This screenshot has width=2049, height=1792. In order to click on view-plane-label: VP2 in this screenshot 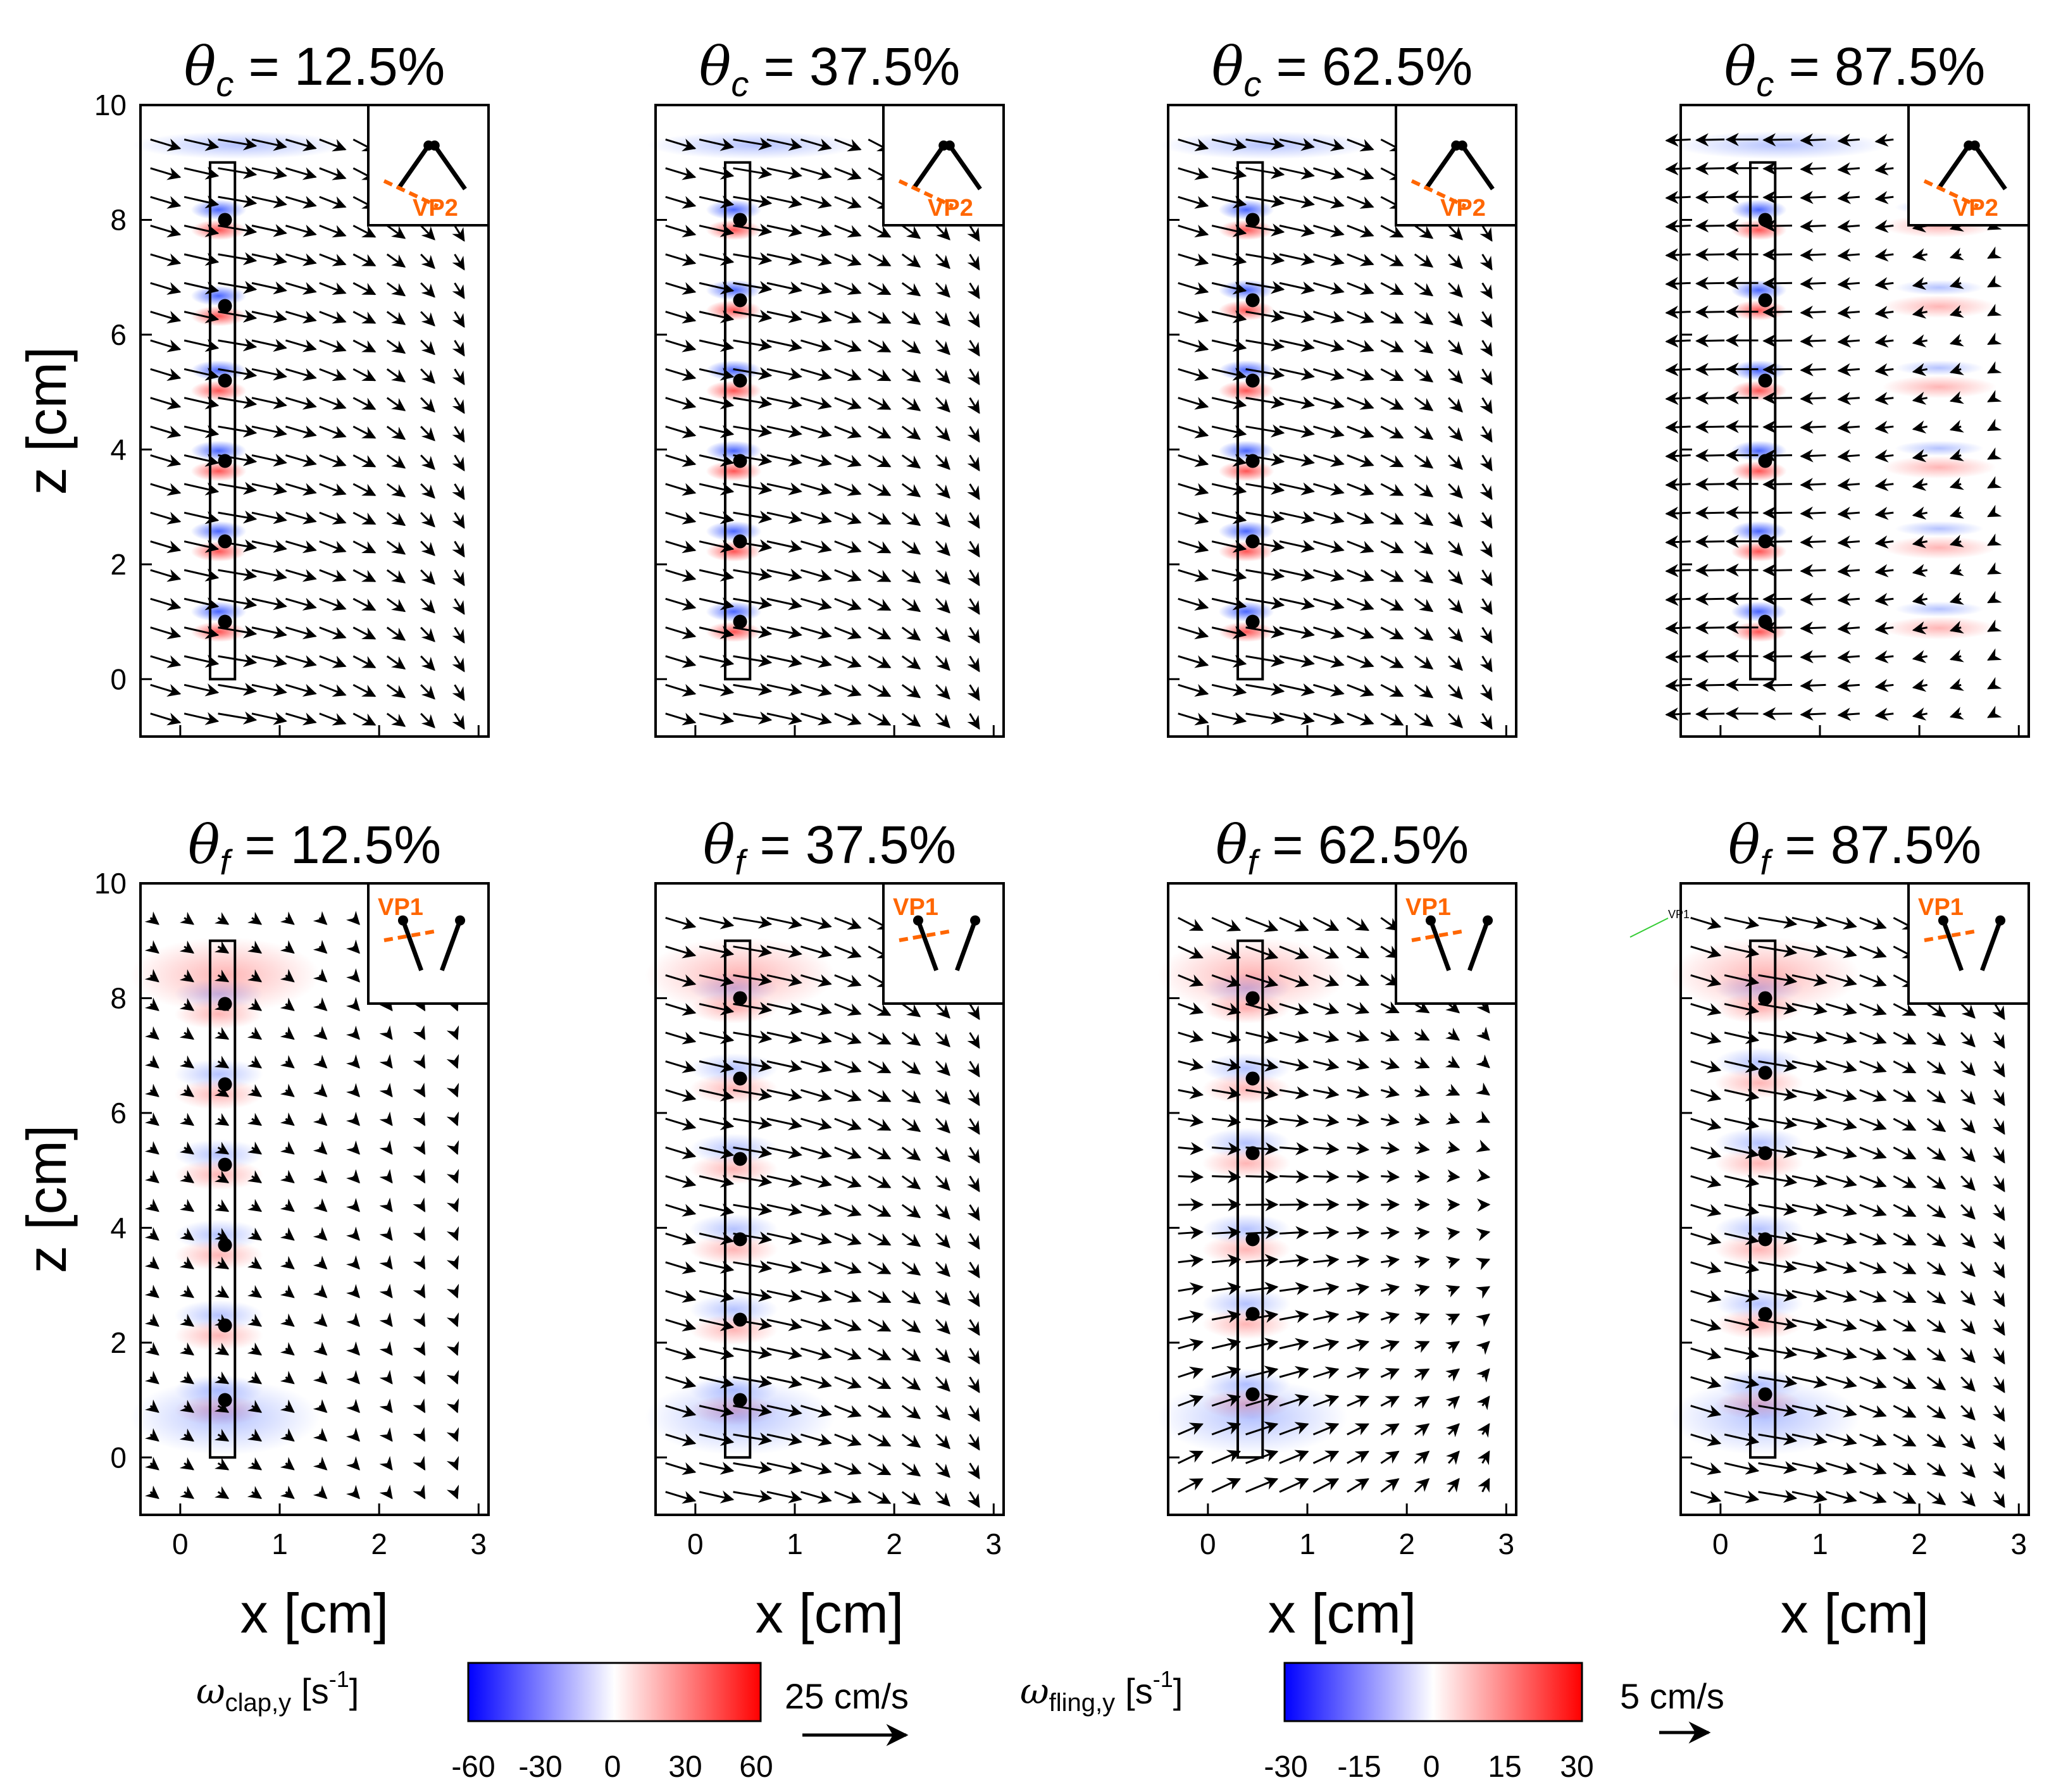, I will do `click(950, 208)`.